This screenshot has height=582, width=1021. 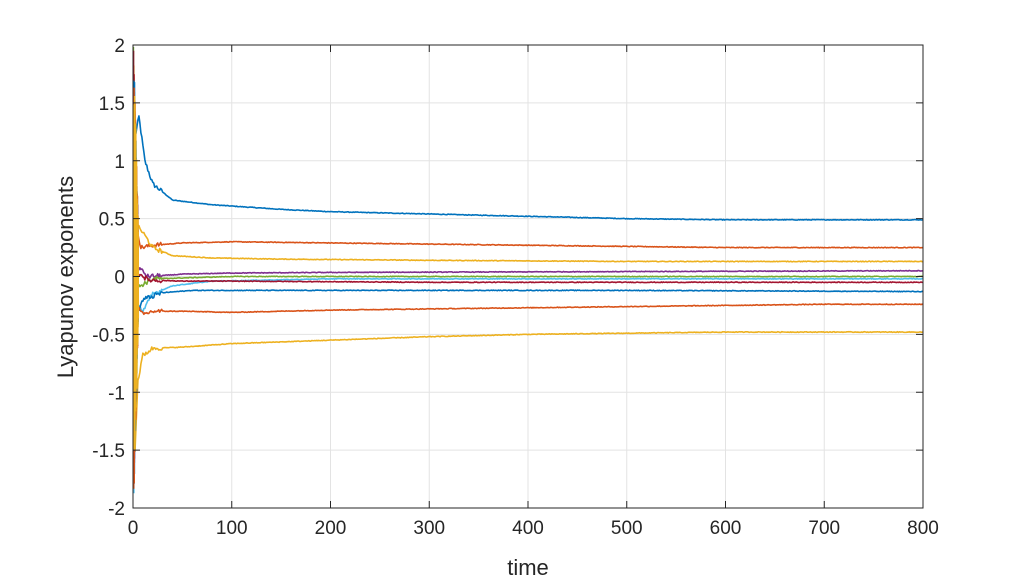 What do you see at coordinates (108, 451) in the screenshot?
I see `y-tick-label: -1.5` at bounding box center [108, 451].